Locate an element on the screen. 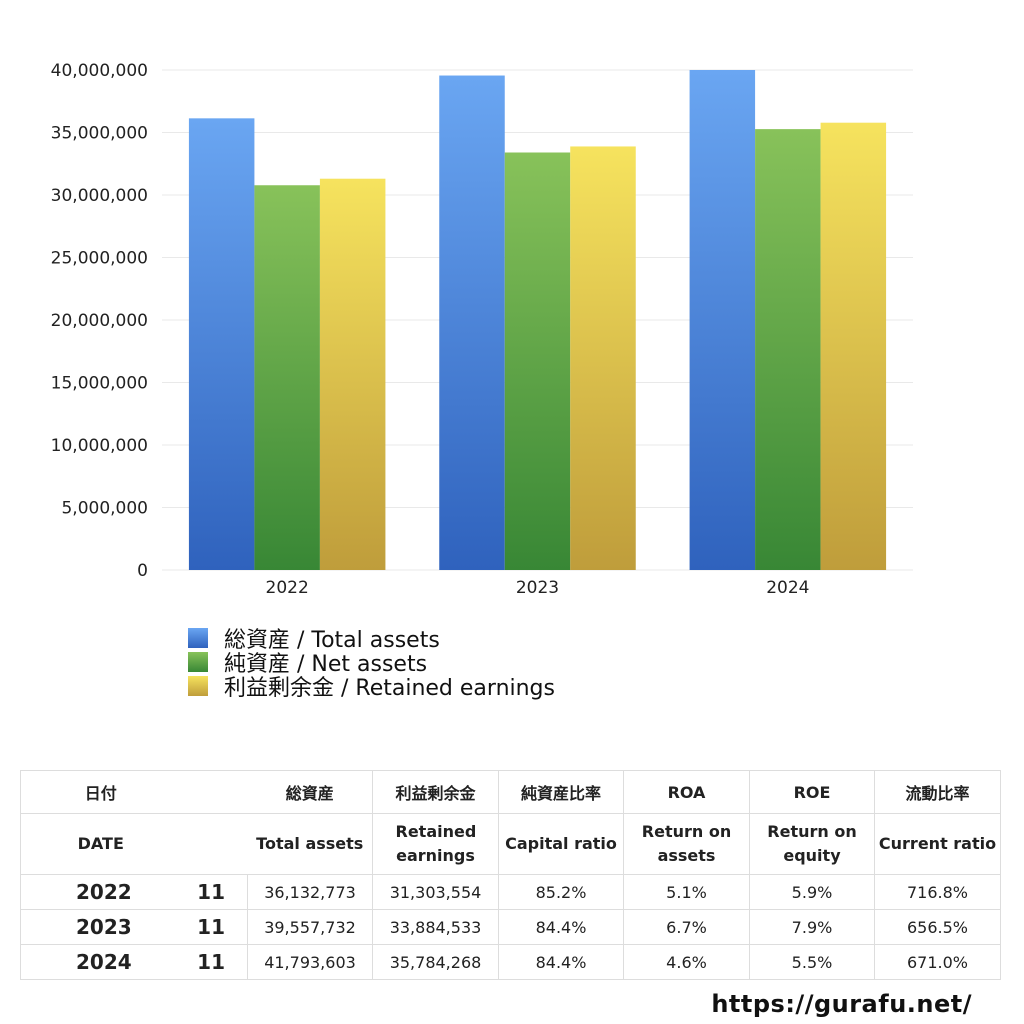 Image resolution: width=1024 pixels, height=1024 pixels. y-tick-label: 20,000,000 is located at coordinates (99, 321).